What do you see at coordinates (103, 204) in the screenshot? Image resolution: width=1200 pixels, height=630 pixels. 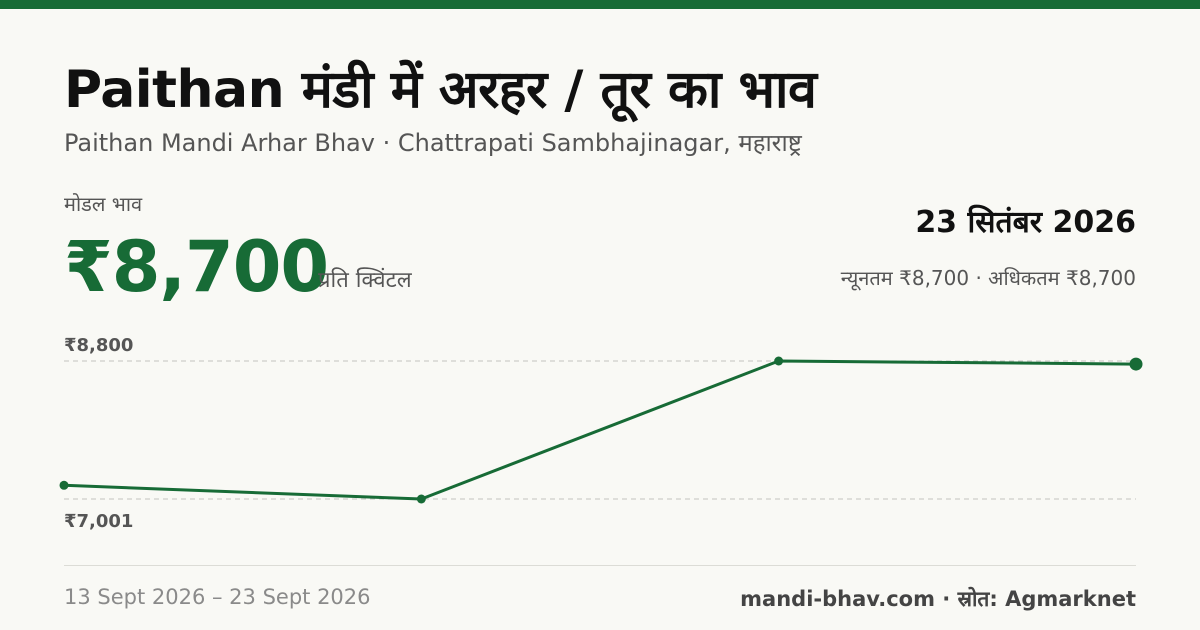 I see `modal-price-label: मोडल भाव` at bounding box center [103, 204].